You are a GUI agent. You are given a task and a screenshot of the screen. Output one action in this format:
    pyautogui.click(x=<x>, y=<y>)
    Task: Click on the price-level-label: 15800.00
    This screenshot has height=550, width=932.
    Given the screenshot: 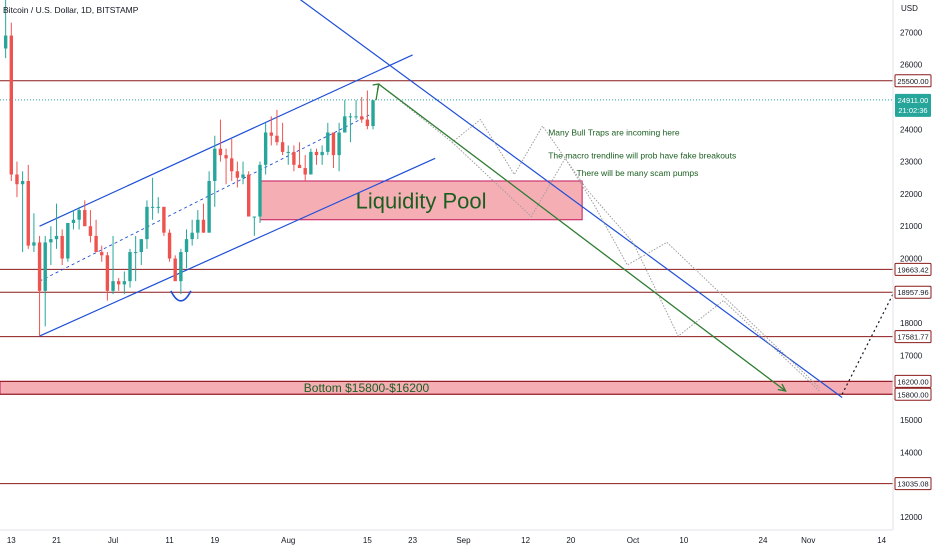 What is the action you would take?
    pyautogui.click(x=912, y=394)
    